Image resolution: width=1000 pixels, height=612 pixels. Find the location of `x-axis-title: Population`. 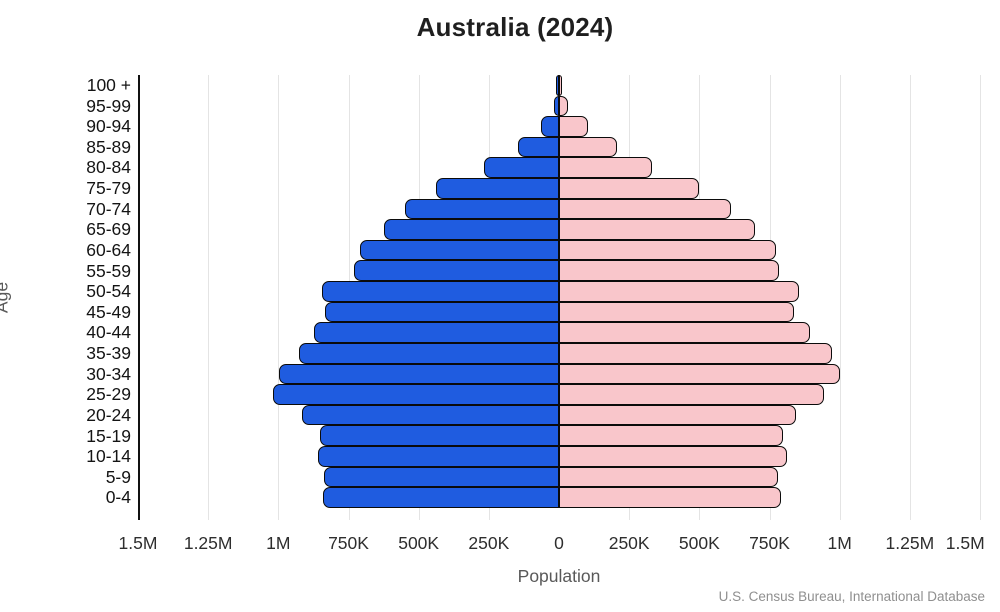

x-axis-title: Population is located at coordinates (559, 576).